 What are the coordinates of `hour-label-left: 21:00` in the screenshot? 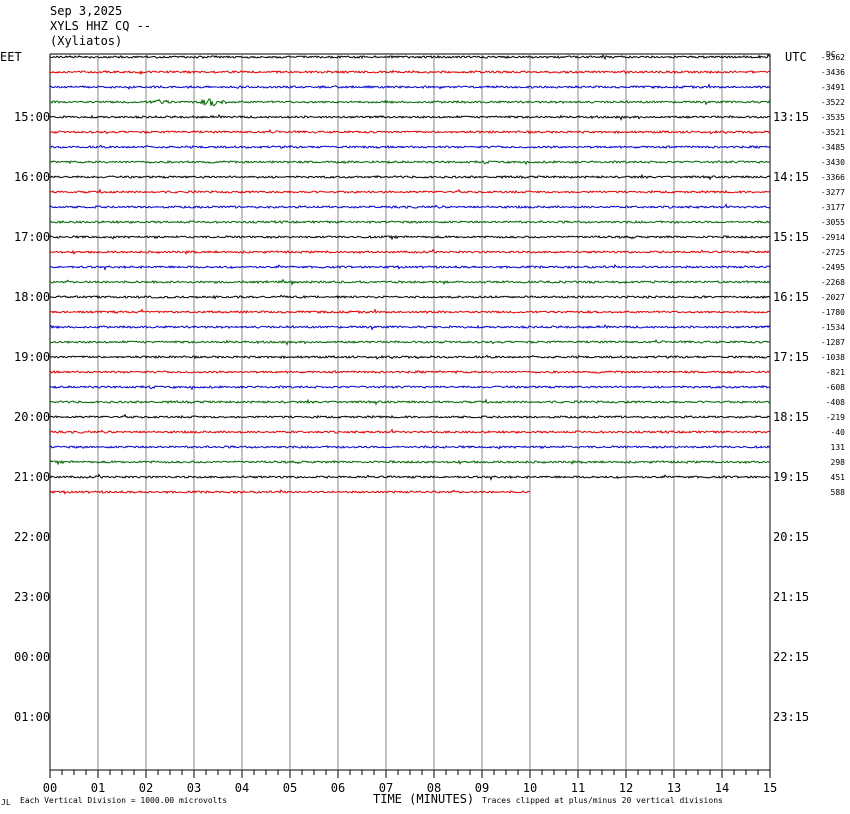 It's located at (32, 477).